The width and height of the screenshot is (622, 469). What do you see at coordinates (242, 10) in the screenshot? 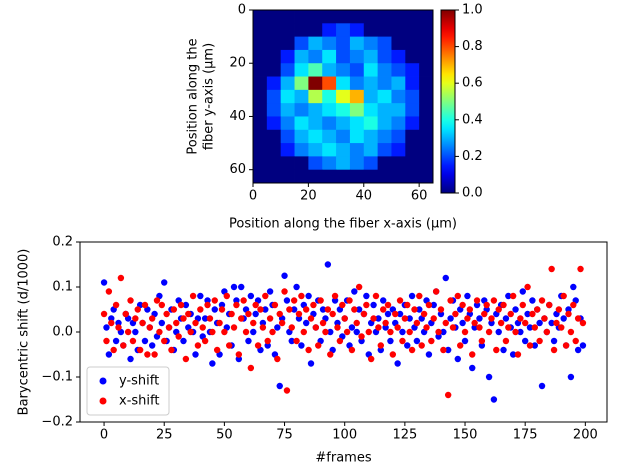
I see `y-tick-label: 0` at bounding box center [242, 10].